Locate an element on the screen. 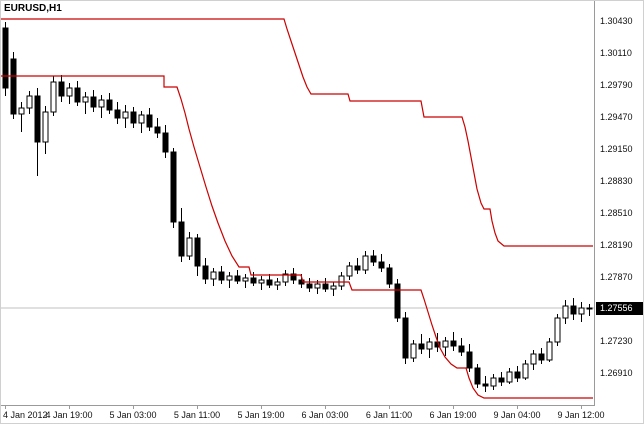 Image resolution: width=644 pixels, height=424 pixels. price-scale-label: 1.26910 is located at coordinates (616, 373).